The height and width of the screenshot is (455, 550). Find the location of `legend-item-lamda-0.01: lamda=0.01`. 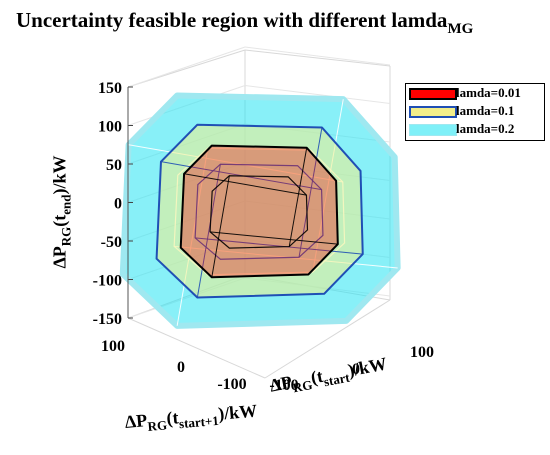

legend-item-lamda-0.01: lamda=0.01 is located at coordinates (475, 93).